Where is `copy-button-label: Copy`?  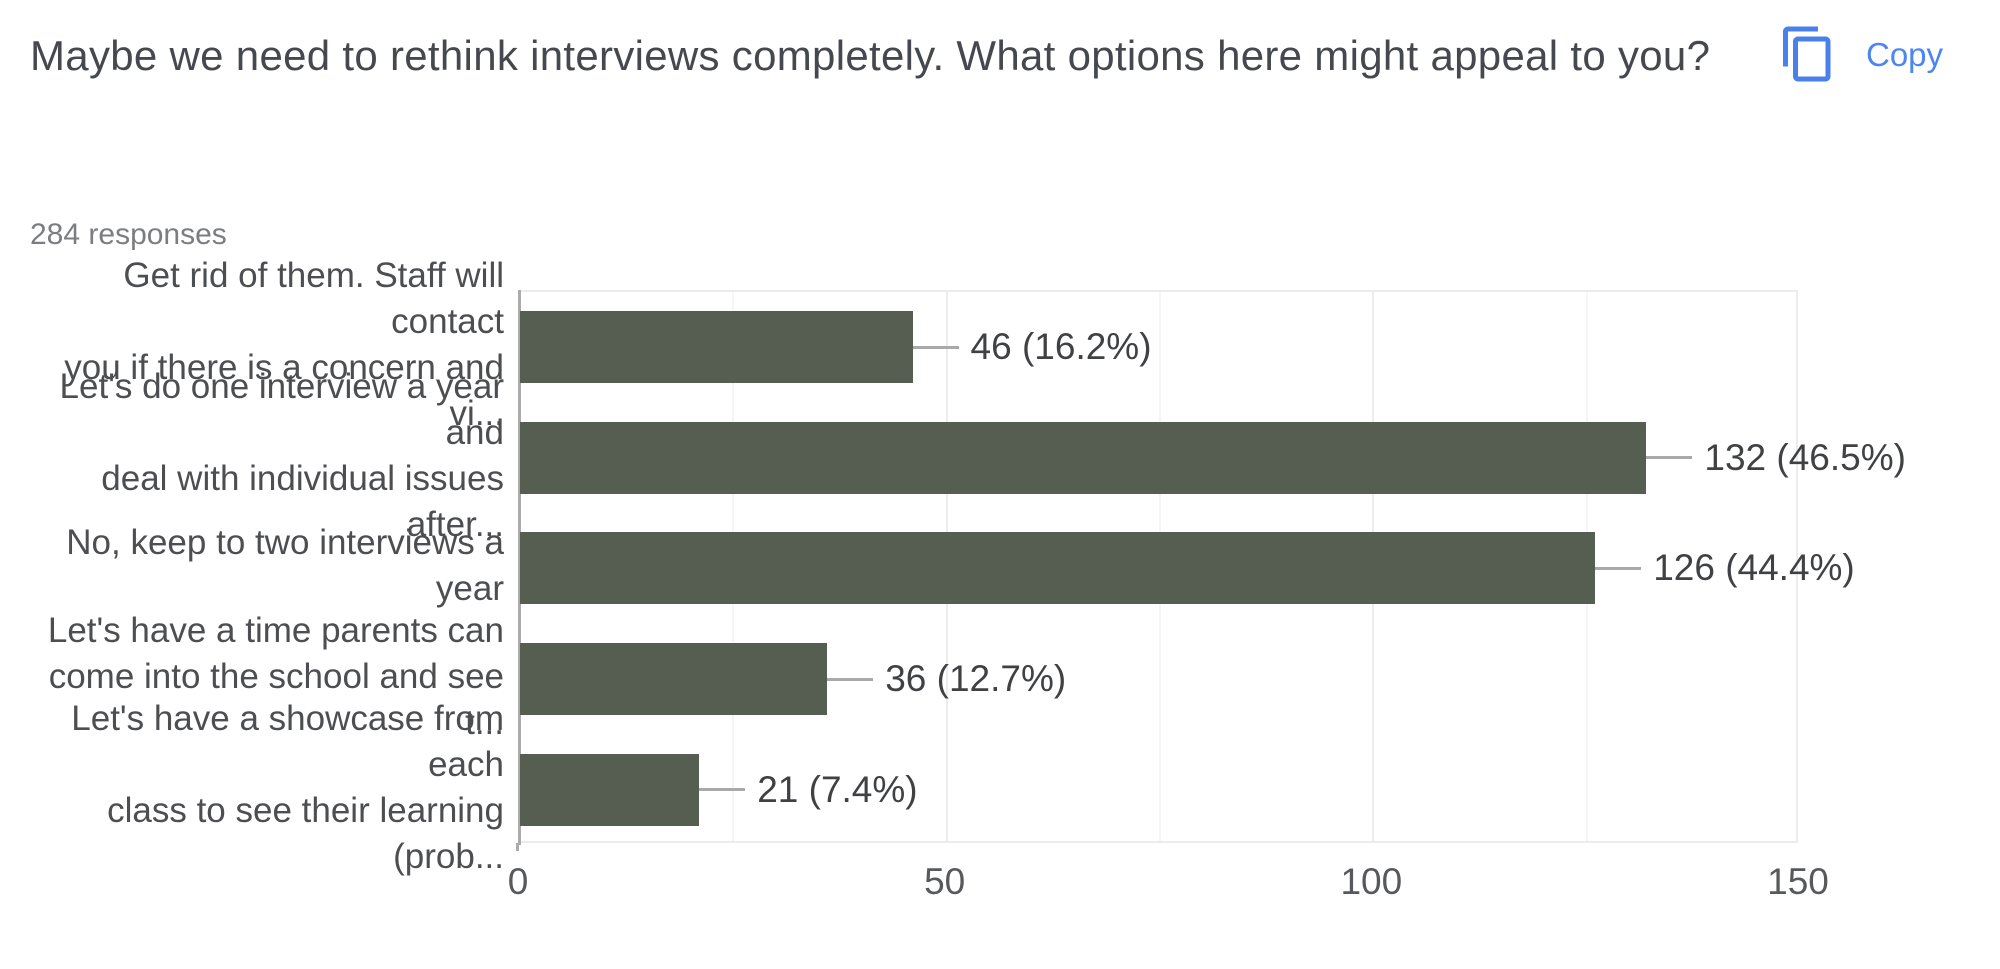 copy-button-label: Copy is located at coordinates (1905, 54).